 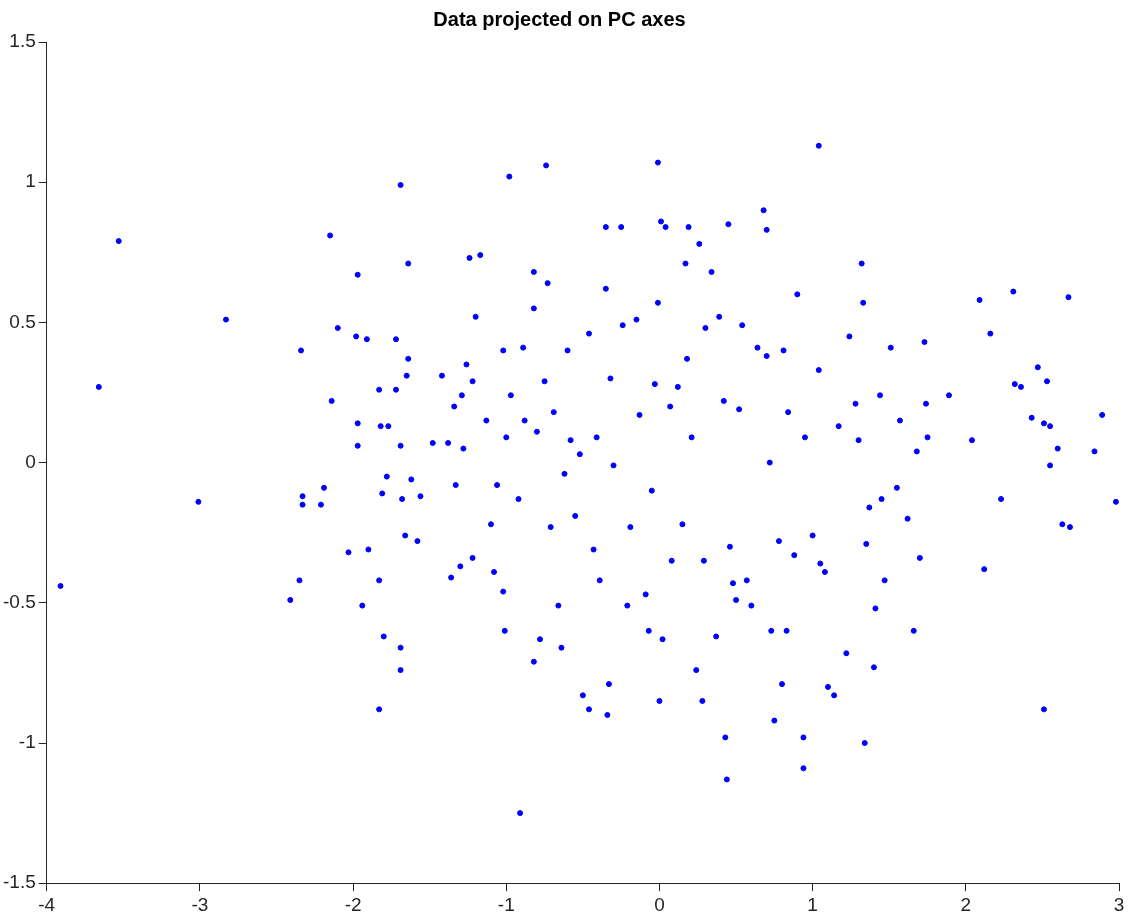 What do you see at coordinates (559, 18) in the screenshot?
I see `chart-title: Data projected on PC axes` at bounding box center [559, 18].